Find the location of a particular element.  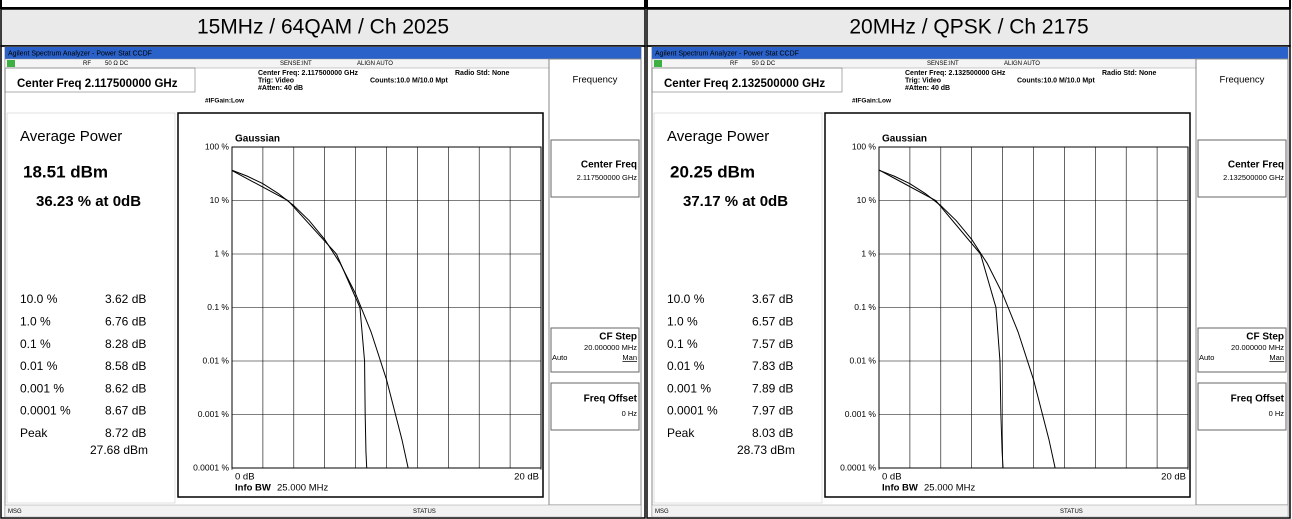

status-impedance: 50 Ω DC is located at coordinates (117, 64).